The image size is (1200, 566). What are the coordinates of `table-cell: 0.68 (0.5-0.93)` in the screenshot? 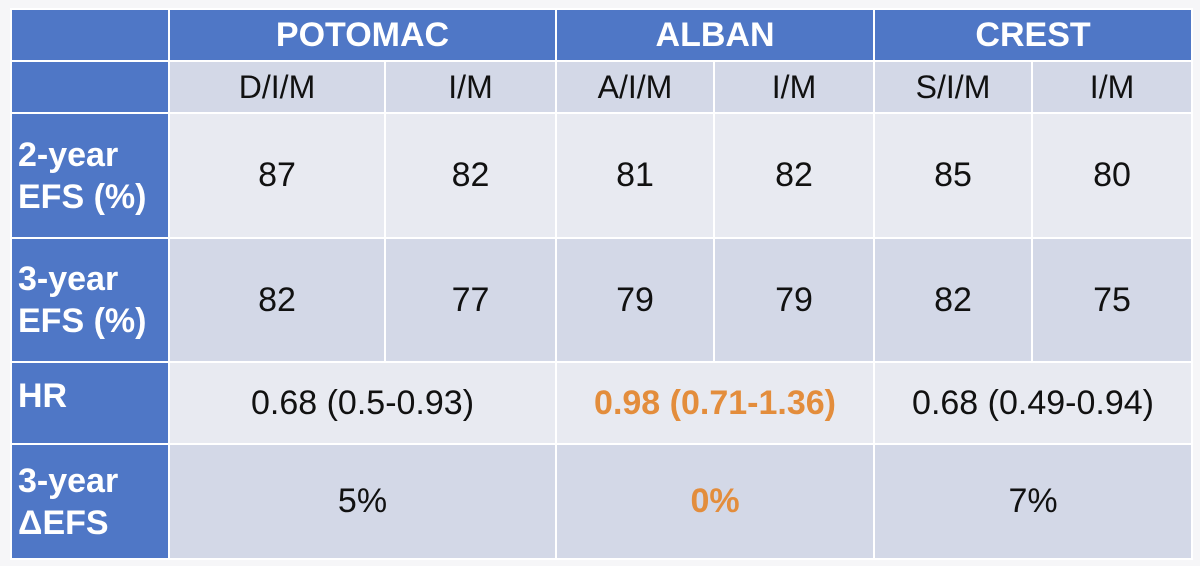 It's located at (362, 403).